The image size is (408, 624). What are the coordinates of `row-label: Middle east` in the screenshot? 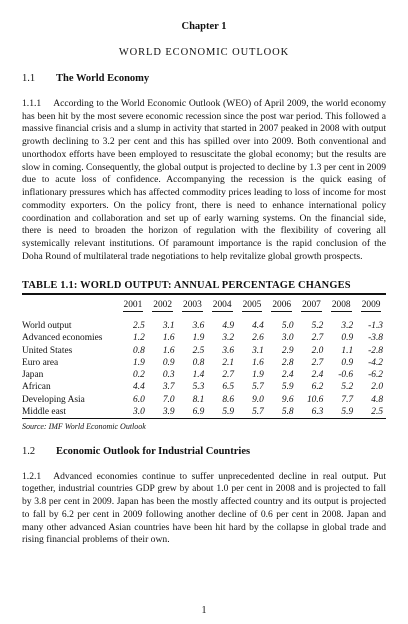 It's located at (44, 411).